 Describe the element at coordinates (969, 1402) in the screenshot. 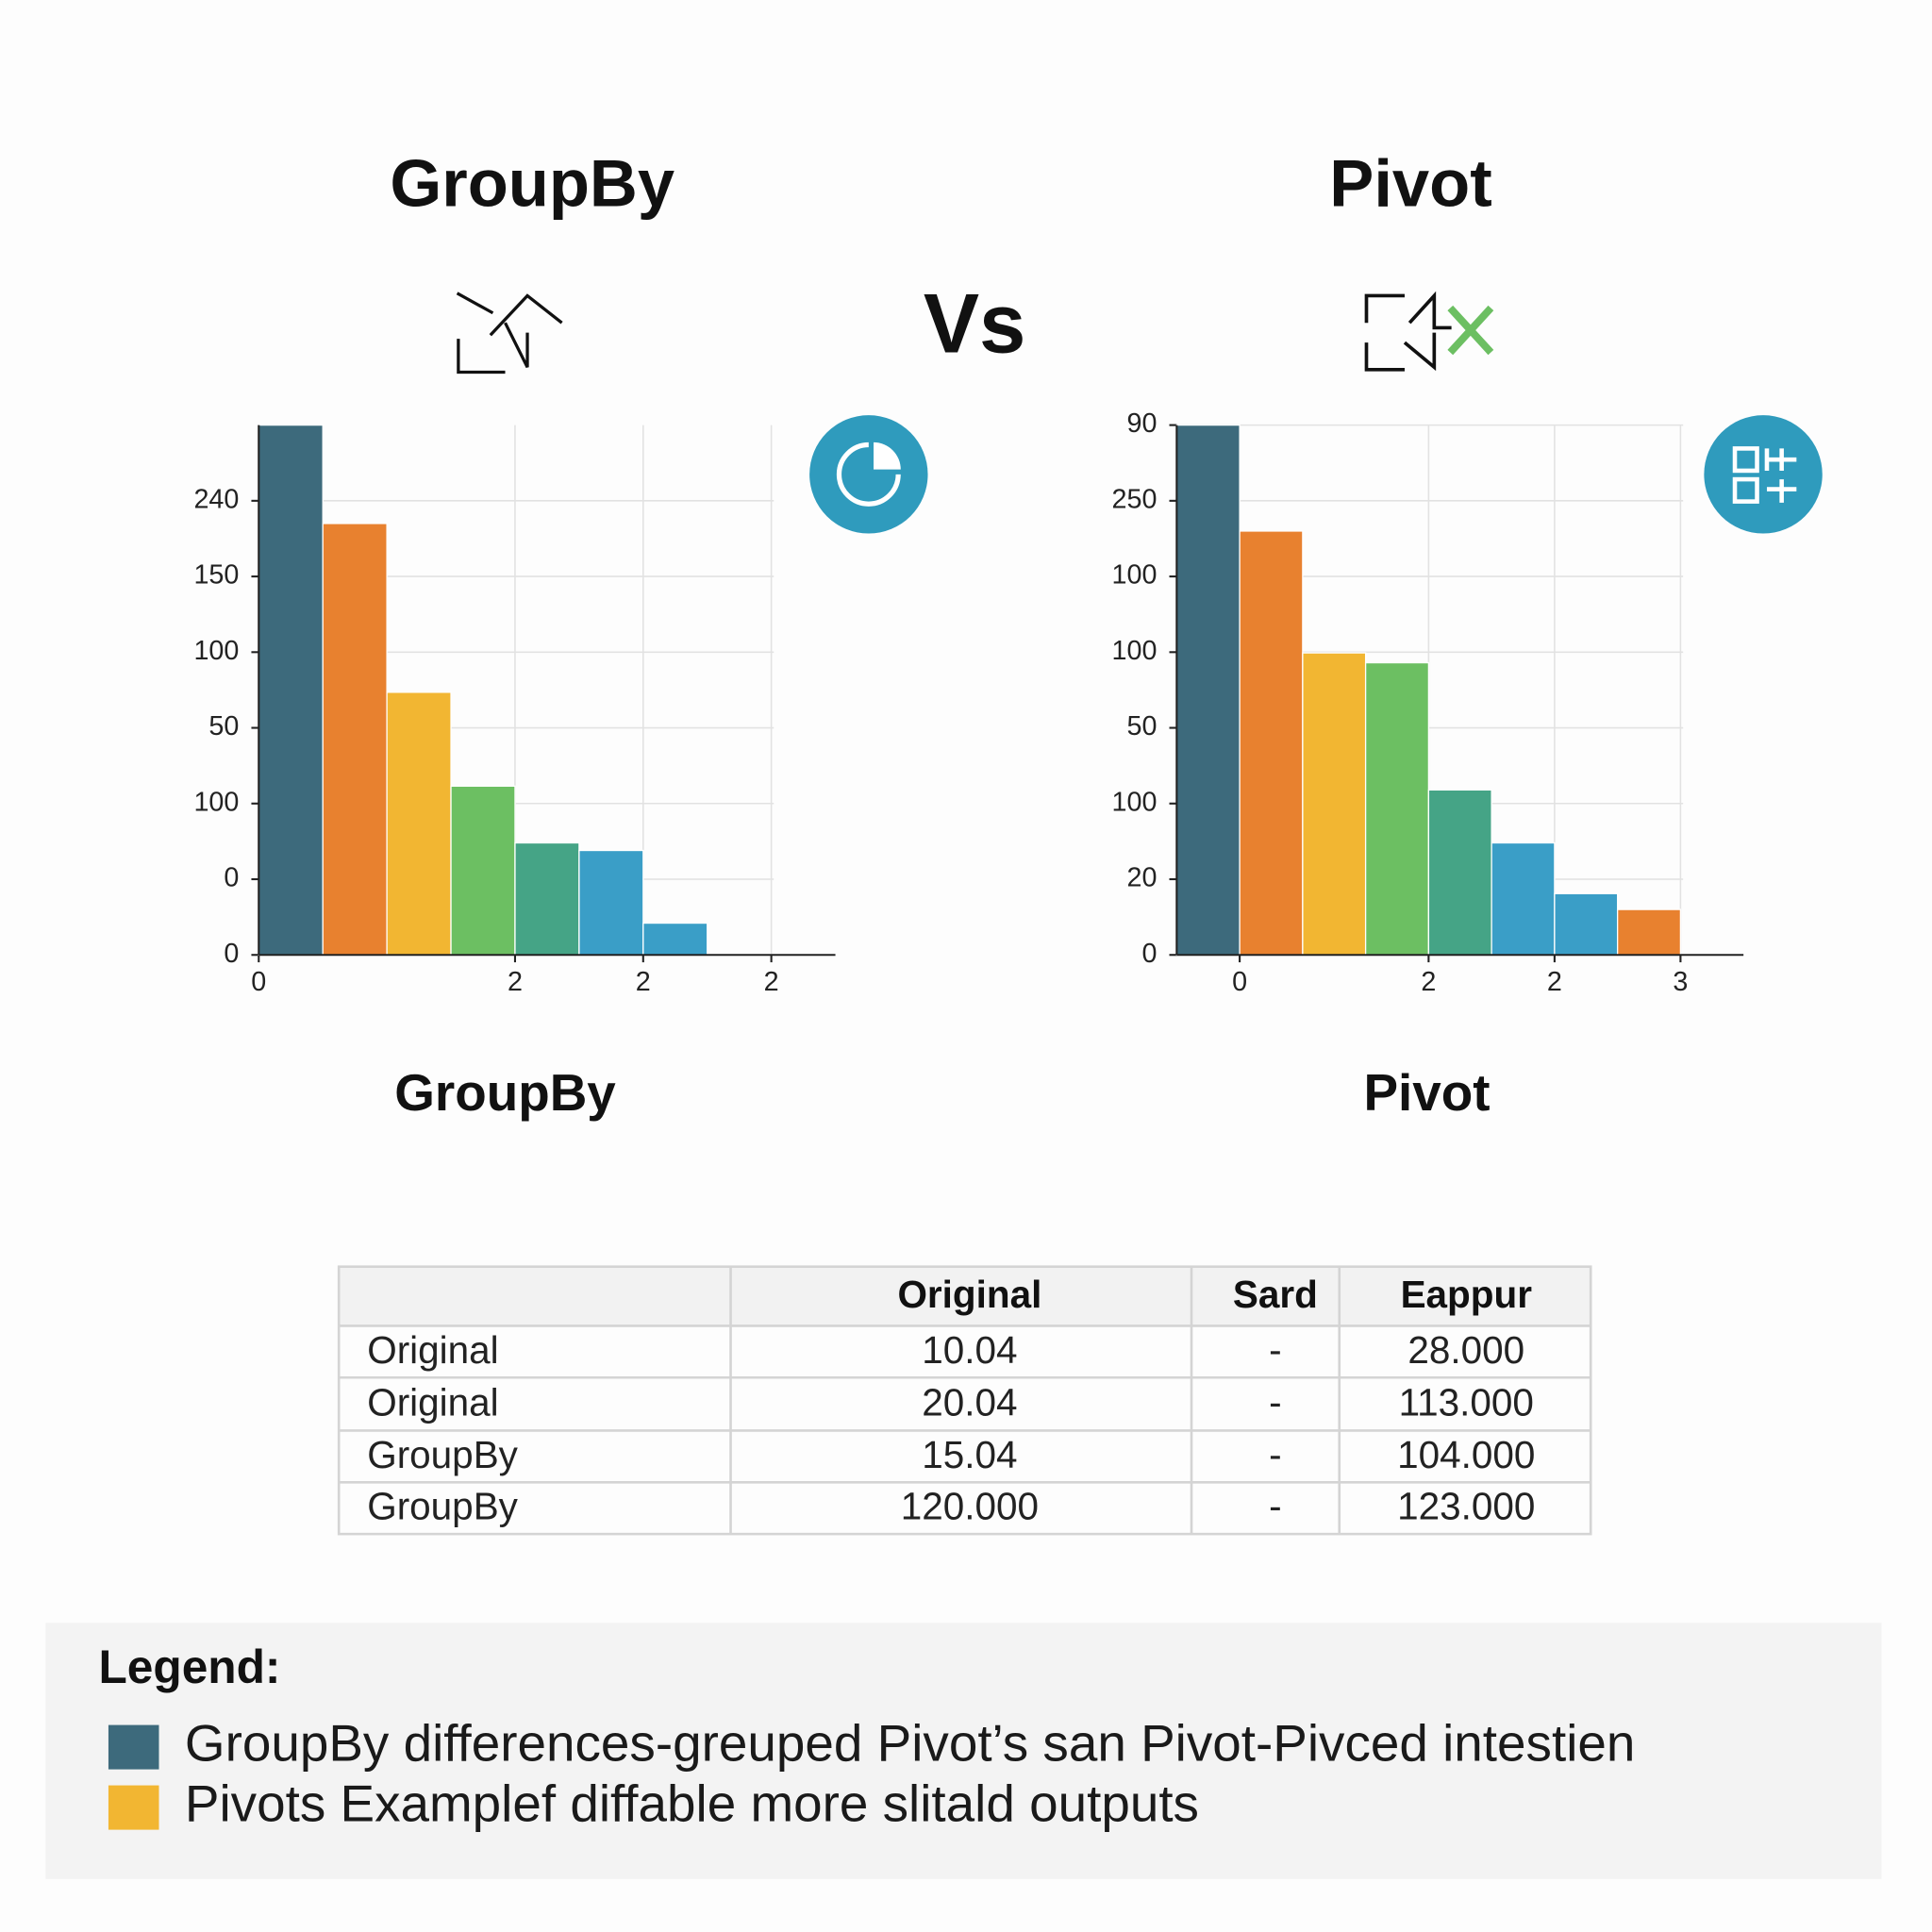

I see `table-cell: 20.04` at that location.